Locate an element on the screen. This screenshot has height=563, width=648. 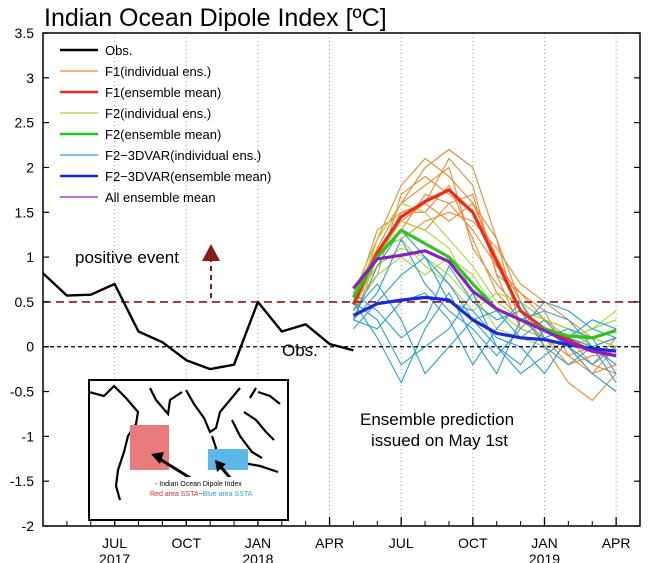
y-tick-label: 1 is located at coordinates (30, 257).